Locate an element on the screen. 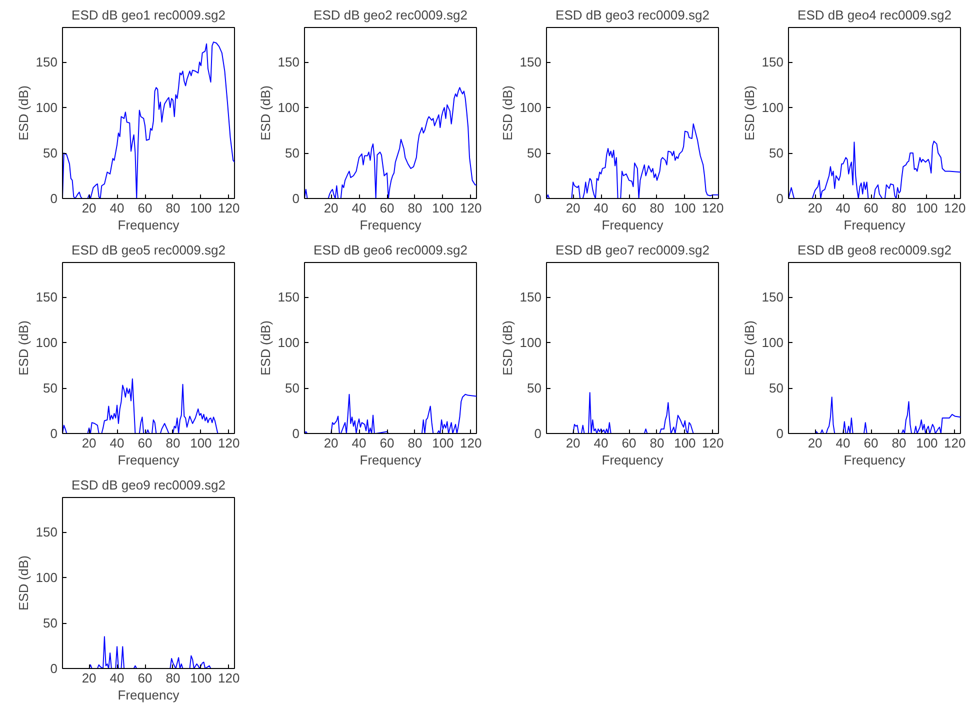 Image resolution: width=968 pixels, height=718 pixels. chart-title: ESD dB geo6 rec0009.sg2 is located at coordinates (391, 250).